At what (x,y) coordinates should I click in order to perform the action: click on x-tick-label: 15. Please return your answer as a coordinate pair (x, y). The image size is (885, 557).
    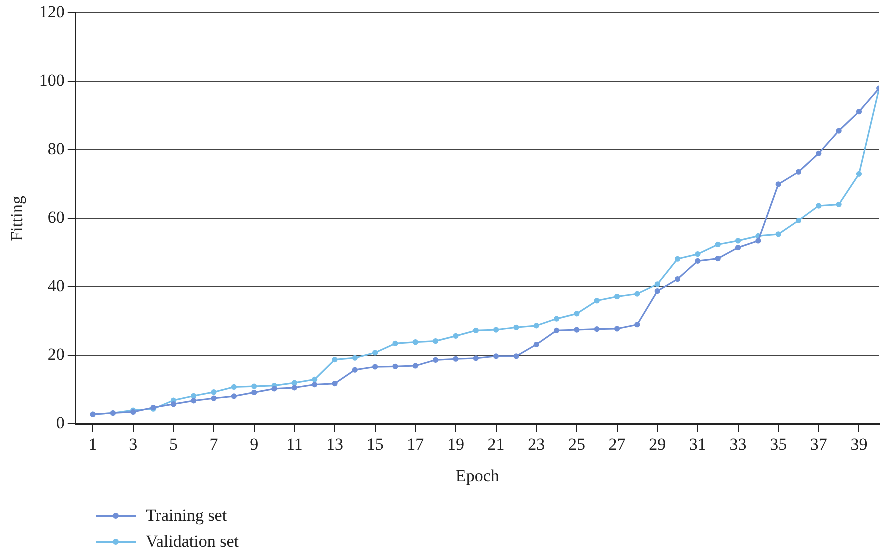
    Looking at the image, I should click on (375, 444).